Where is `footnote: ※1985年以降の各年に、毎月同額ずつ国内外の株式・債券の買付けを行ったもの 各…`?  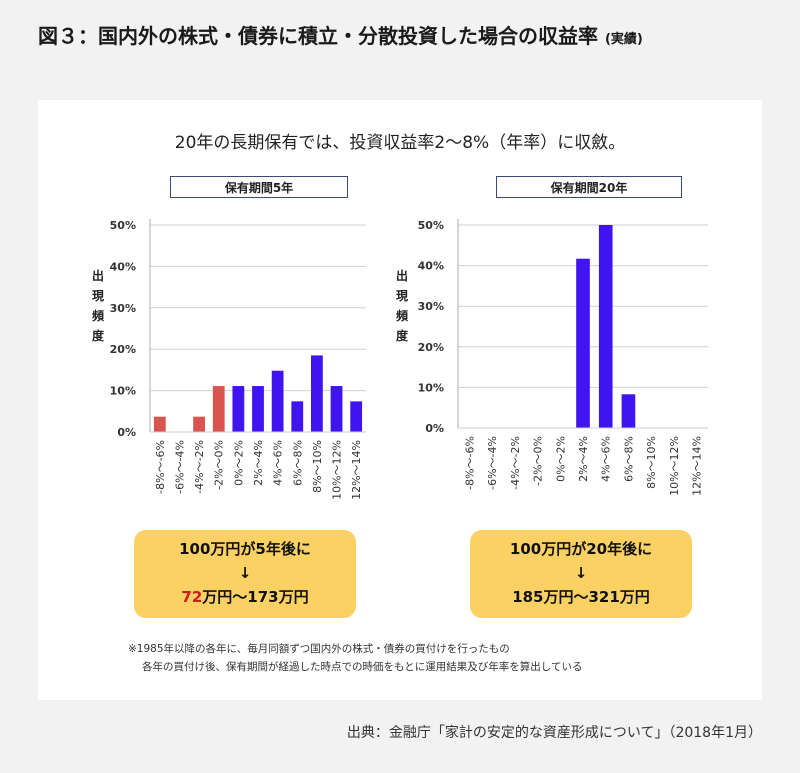
footnote: ※1985年以降の各年に、毎月同額ずつ国内外の株式・債券の買付けを行ったもの 各… is located at coordinates (355, 658).